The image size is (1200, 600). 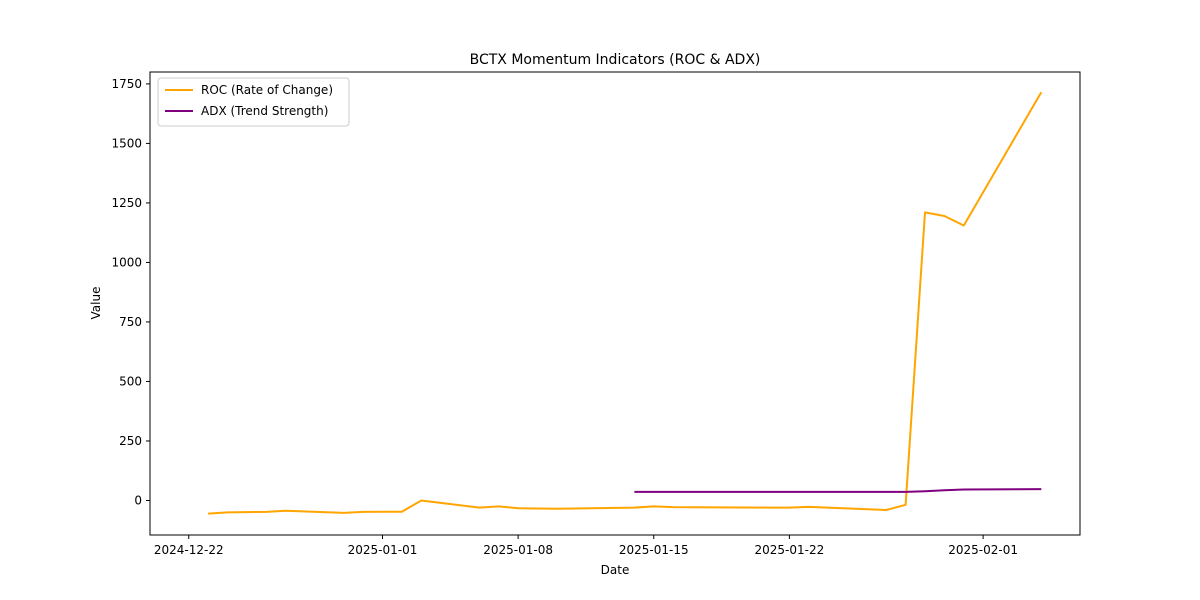 What do you see at coordinates (130, 322) in the screenshot?
I see `y-tick-label: 750` at bounding box center [130, 322].